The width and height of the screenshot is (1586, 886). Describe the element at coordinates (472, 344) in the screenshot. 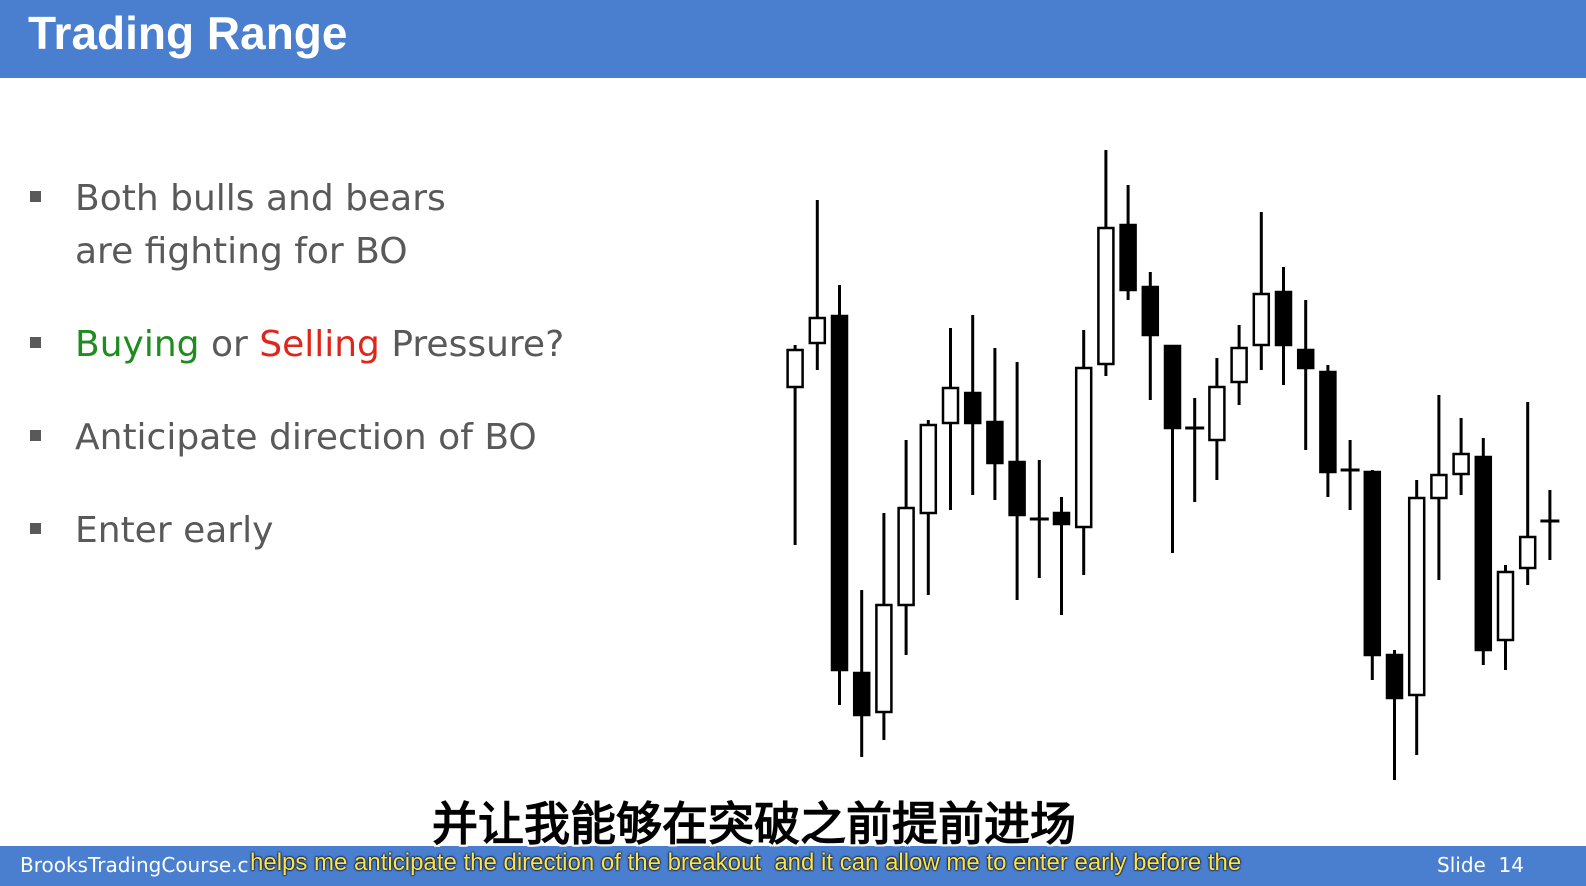

I see `bullet-text: Pressure?` at that location.